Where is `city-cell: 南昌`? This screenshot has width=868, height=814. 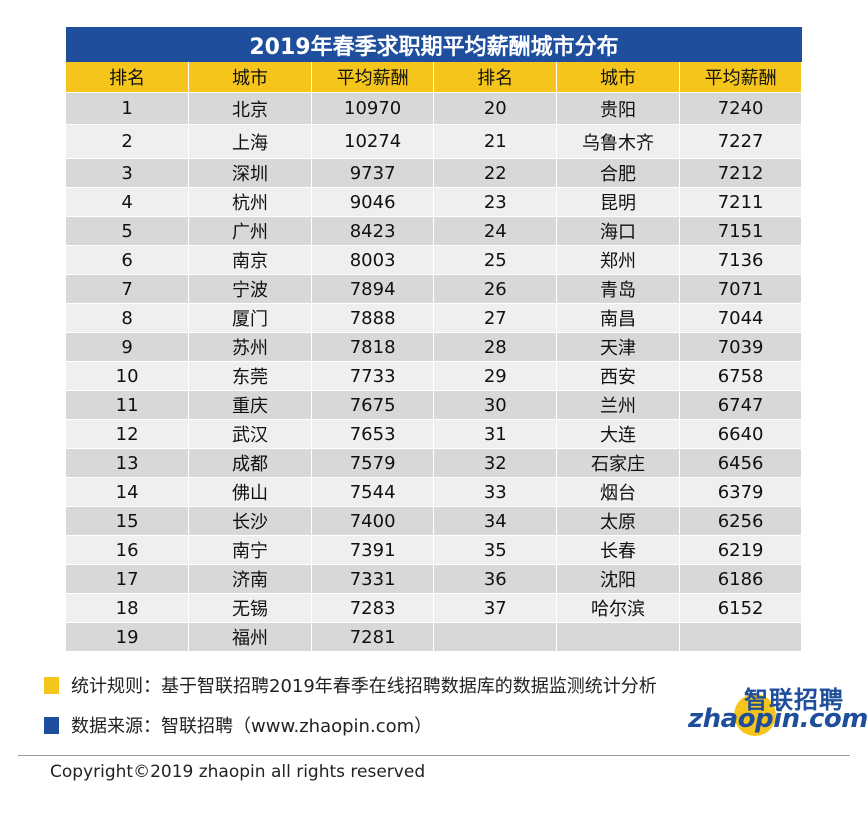 city-cell: 南昌 is located at coordinates (618, 318).